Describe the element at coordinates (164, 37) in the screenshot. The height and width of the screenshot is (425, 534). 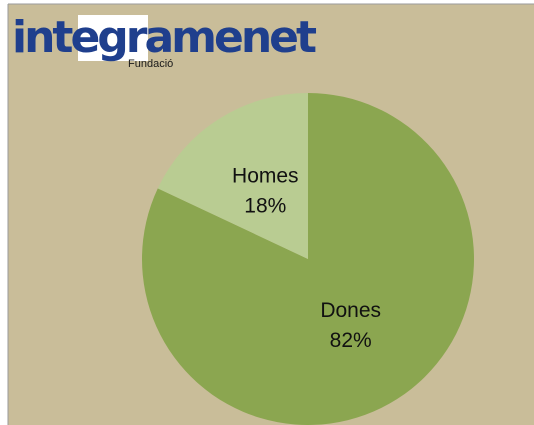
I see `logo: integramenet` at that location.